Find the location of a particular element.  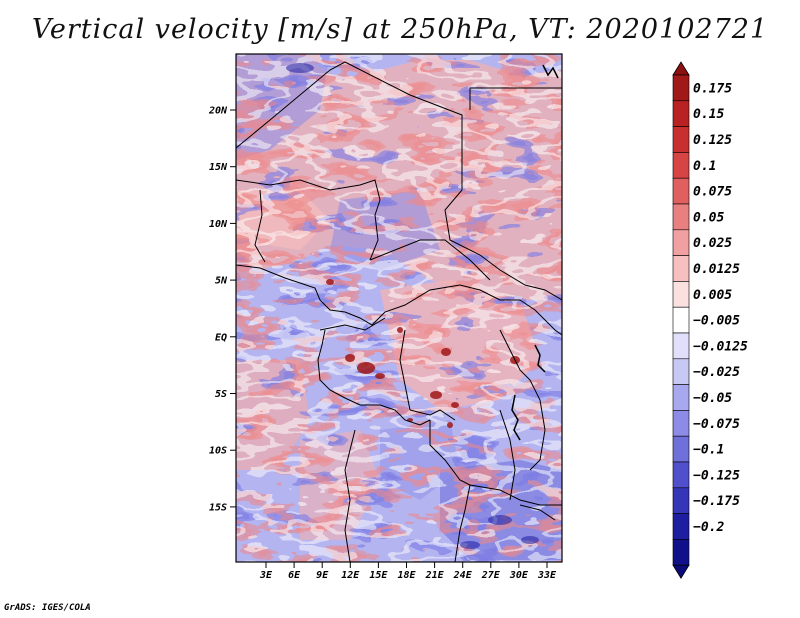

colorbar-label: 0.075 is located at coordinates (712, 192).